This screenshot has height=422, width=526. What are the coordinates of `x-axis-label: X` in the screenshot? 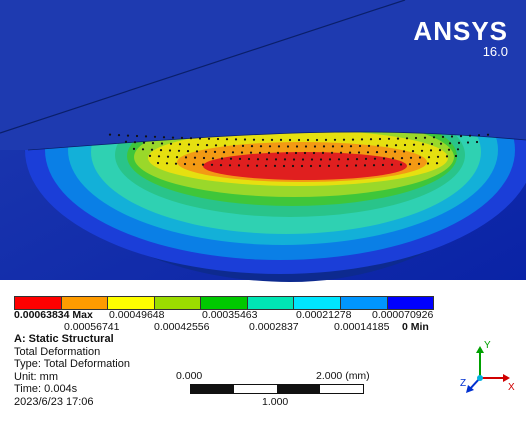 It's located at (511, 387).